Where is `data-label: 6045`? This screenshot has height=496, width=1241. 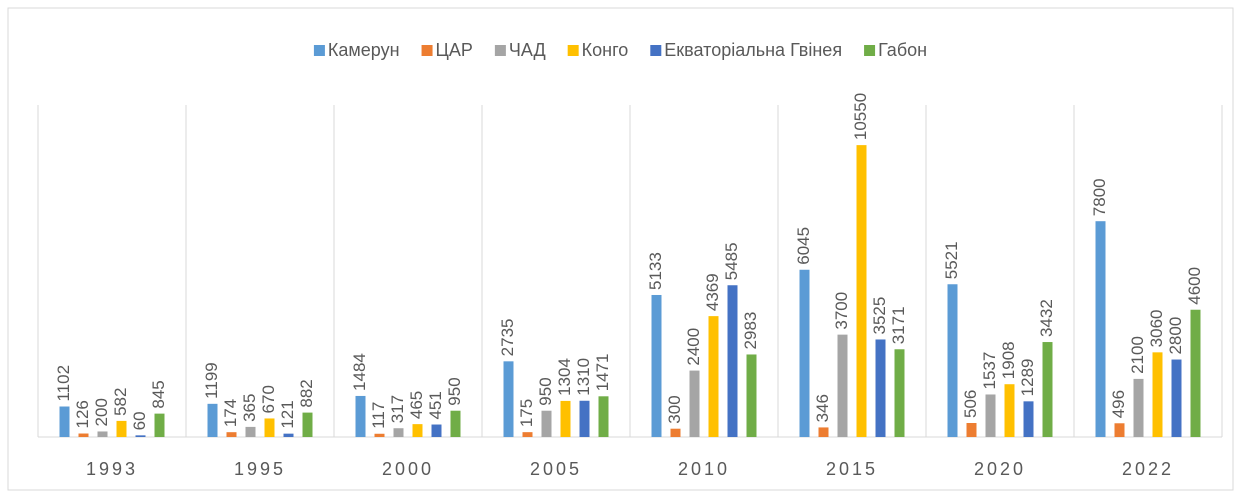
data-label: 6045 is located at coordinates (803, 246).